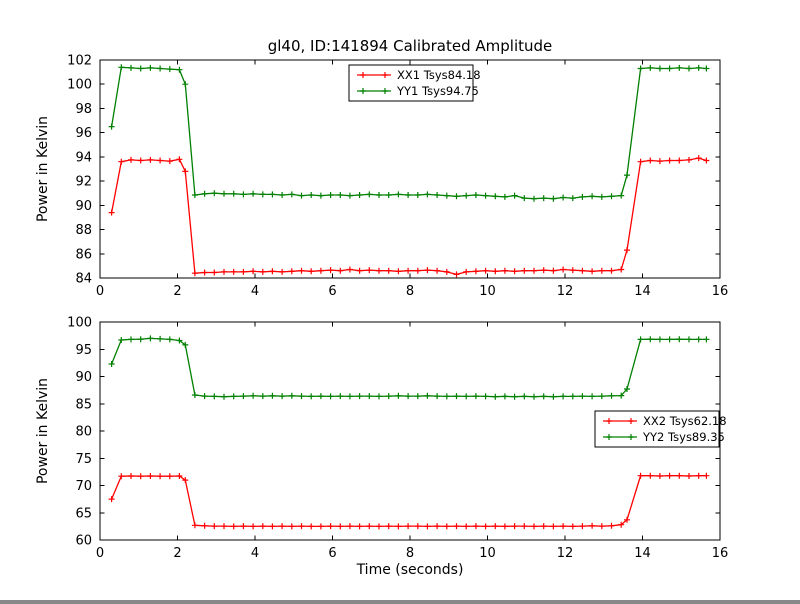 This screenshot has height=604, width=800. Describe the element at coordinates (437, 91) in the screenshot. I see `legend-label: YY1 Tsys94.75` at that location.